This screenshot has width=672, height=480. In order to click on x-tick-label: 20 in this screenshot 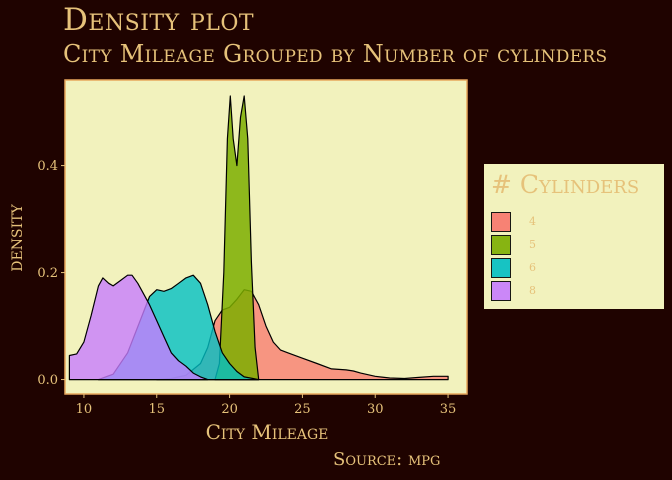, I will do `click(229, 409)`.